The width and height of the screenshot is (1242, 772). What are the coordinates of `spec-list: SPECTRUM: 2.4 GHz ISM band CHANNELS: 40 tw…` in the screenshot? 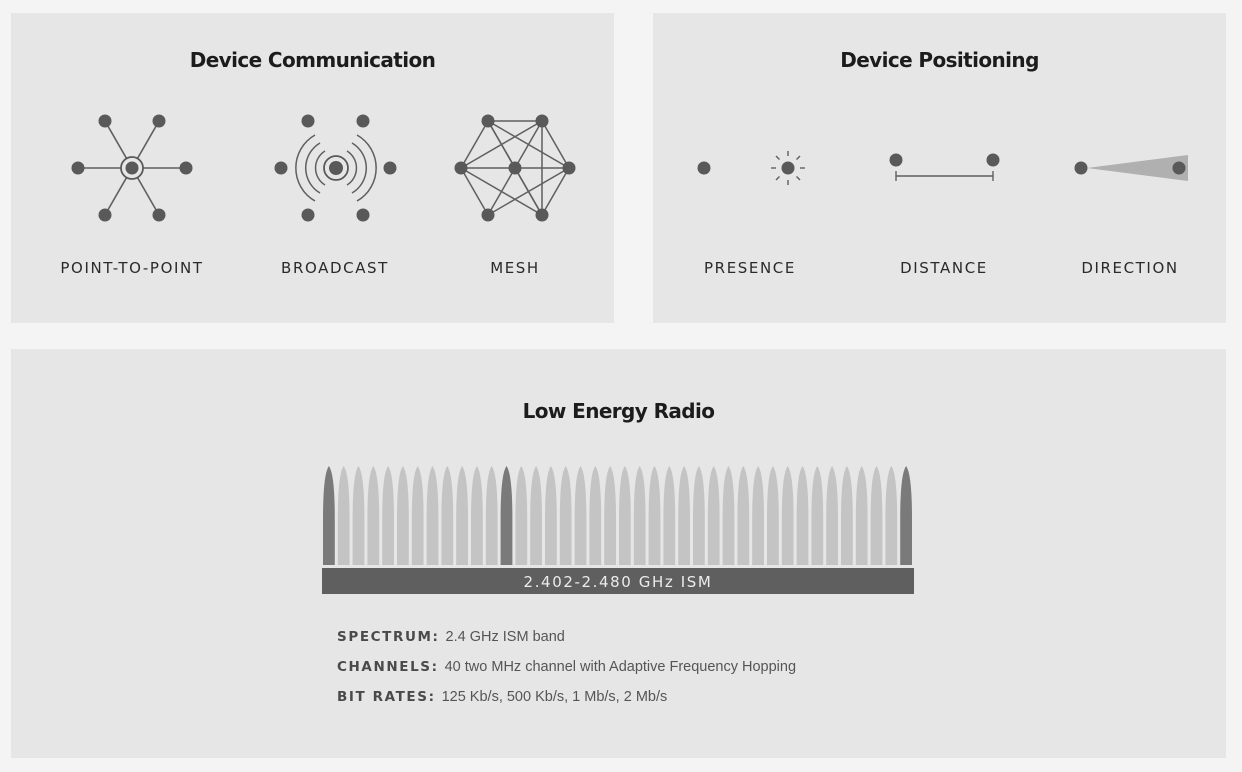 It's located at (566, 671).